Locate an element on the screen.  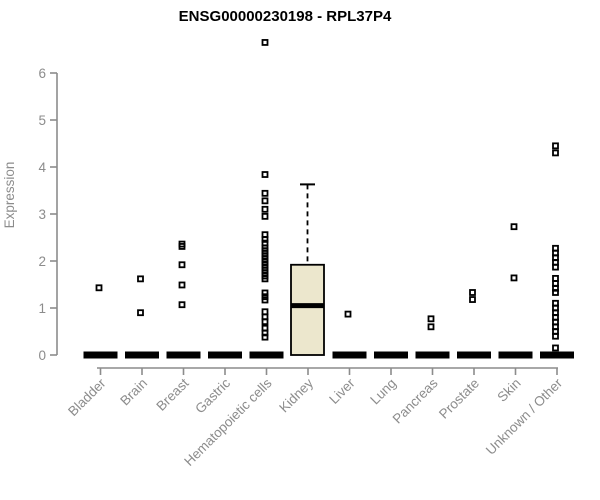
y-tick-label: 2 is located at coordinates (42, 261).